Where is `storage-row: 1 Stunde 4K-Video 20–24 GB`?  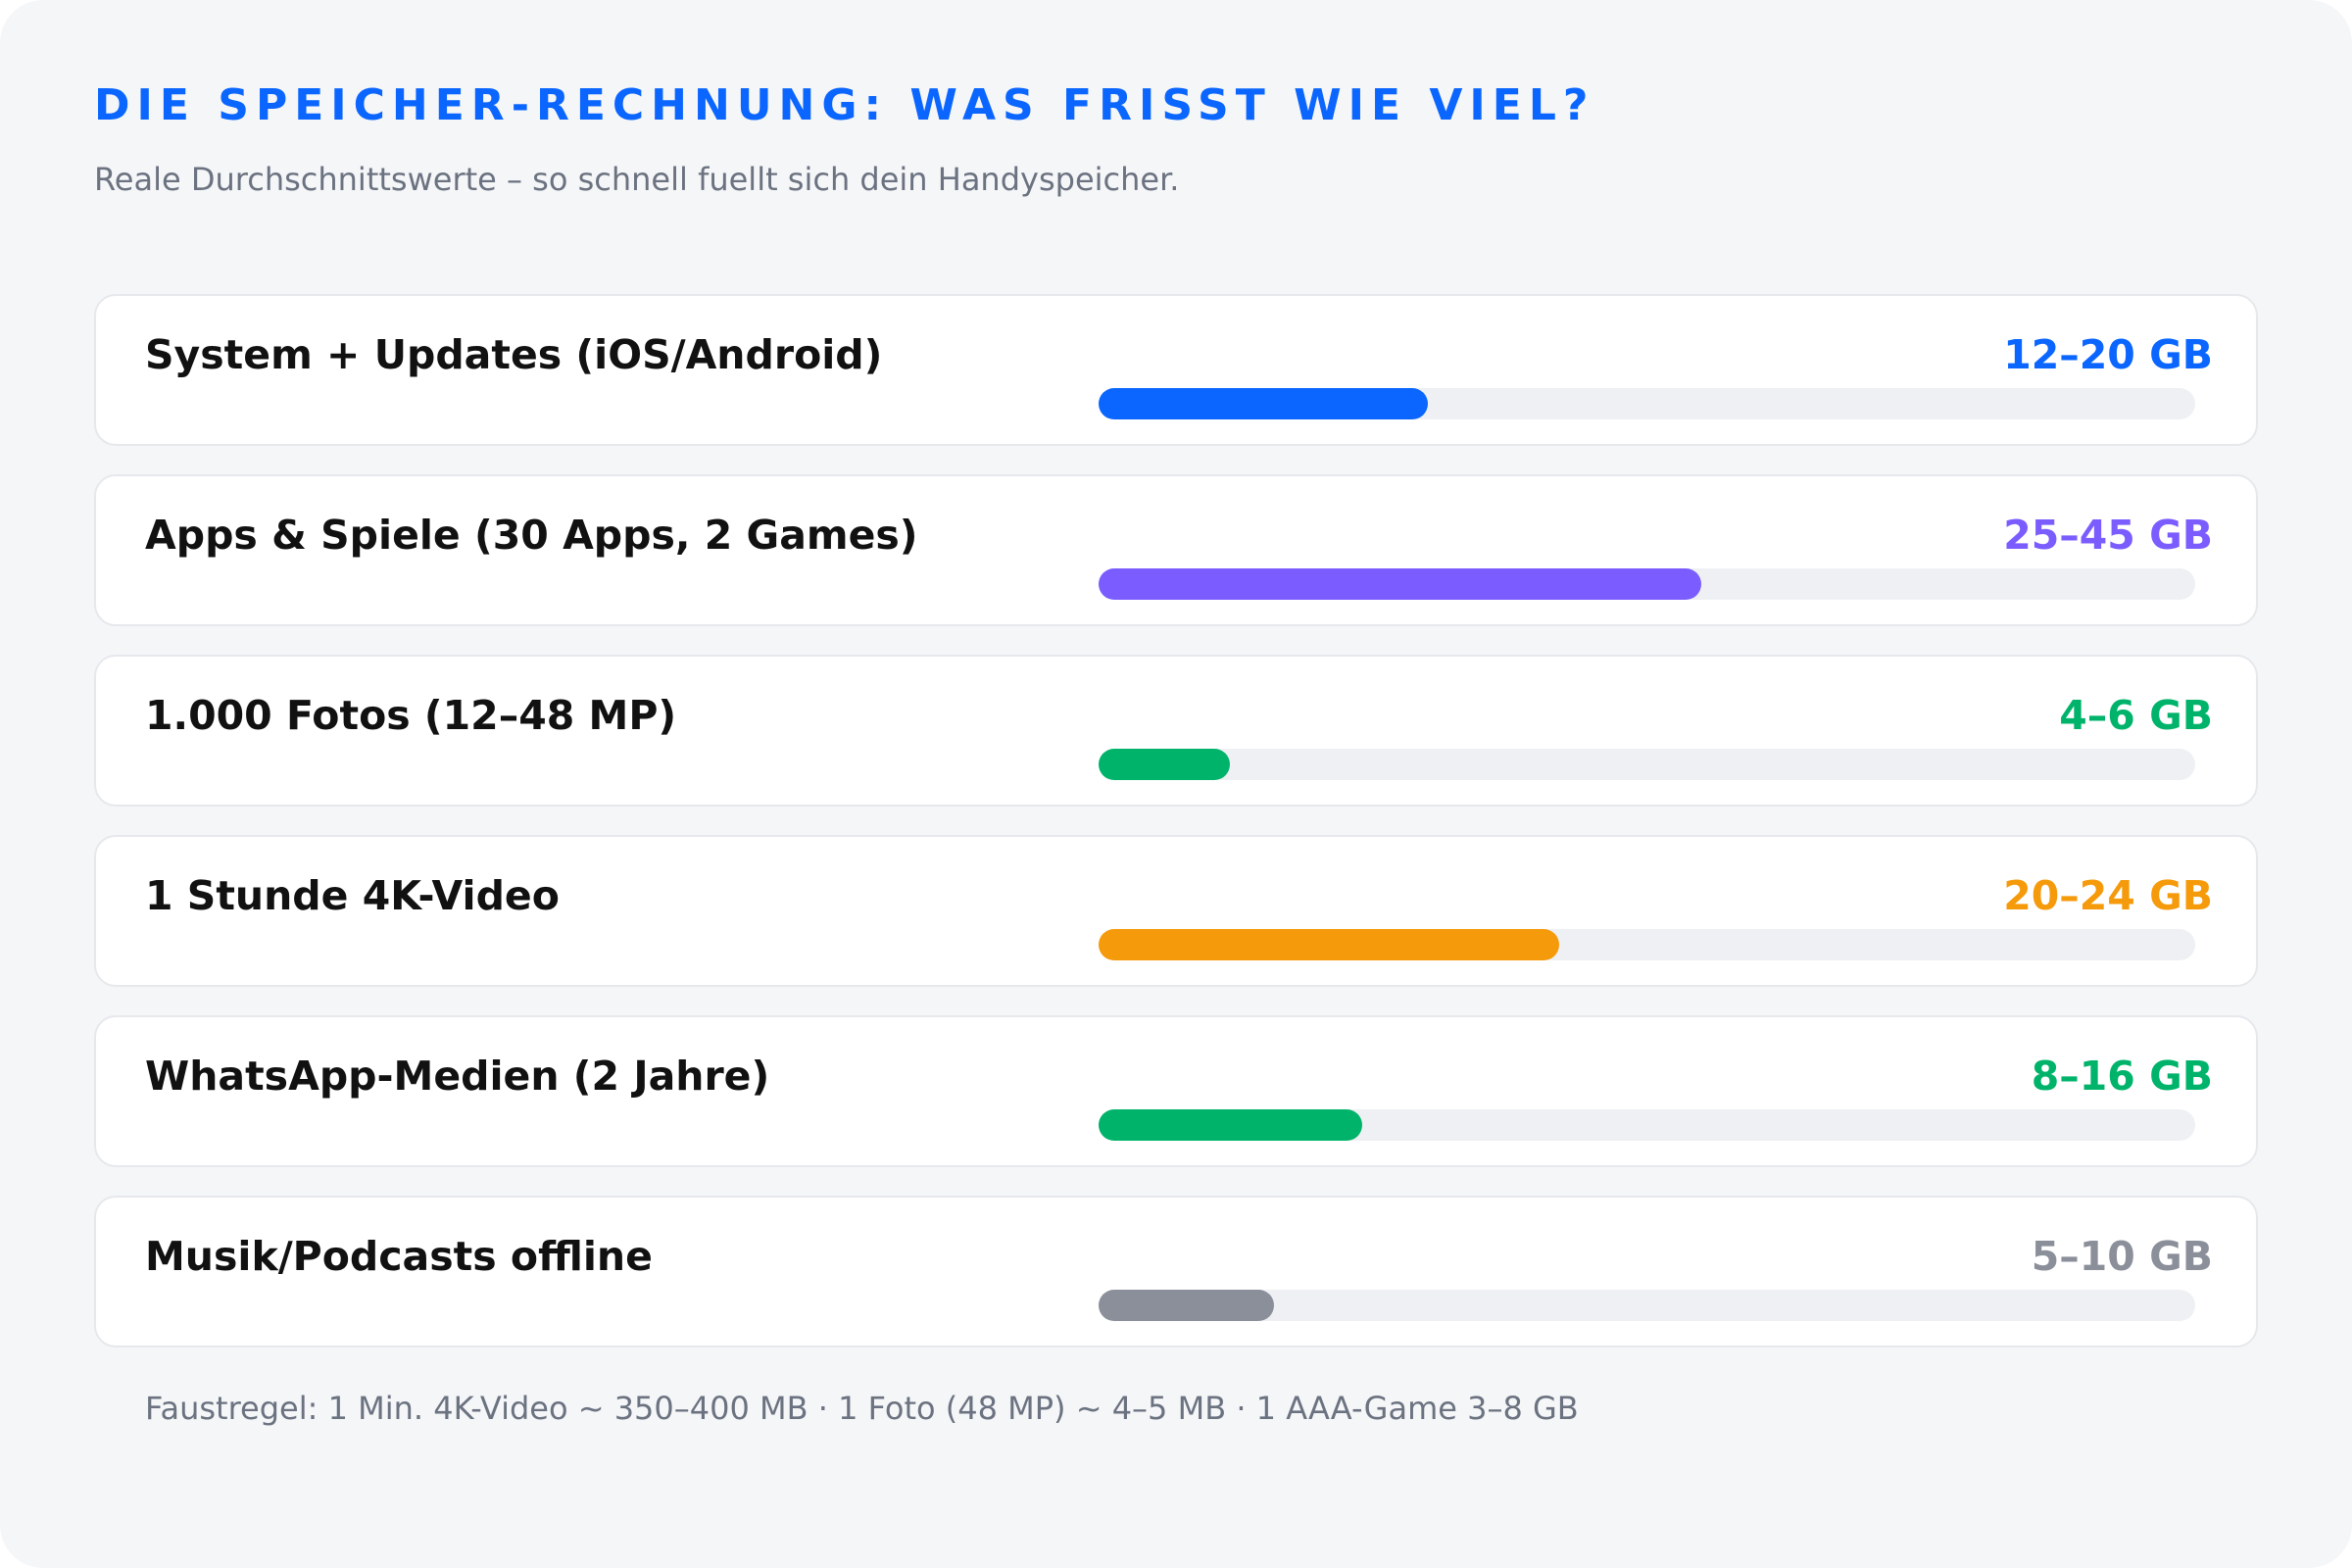 storage-row: 1 Stunde 4K-Video 20–24 GB is located at coordinates (1176, 911).